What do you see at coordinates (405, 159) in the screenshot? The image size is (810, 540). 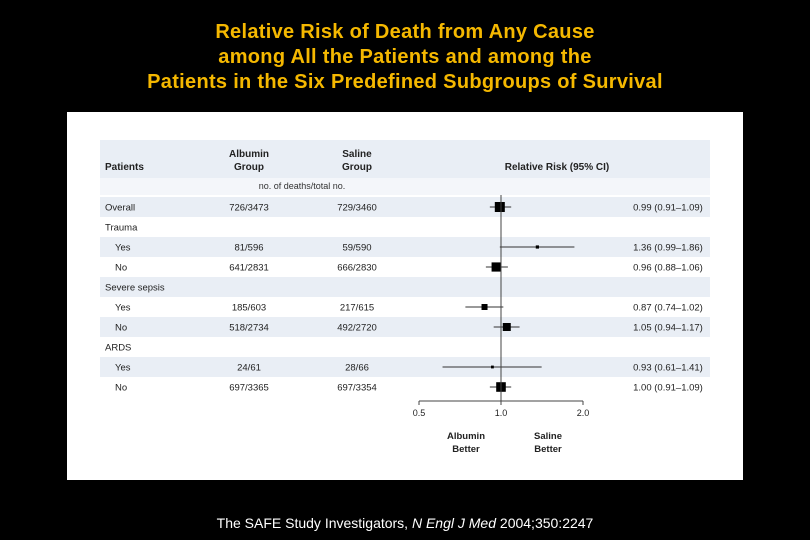 I see `header-band` at bounding box center [405, 159].